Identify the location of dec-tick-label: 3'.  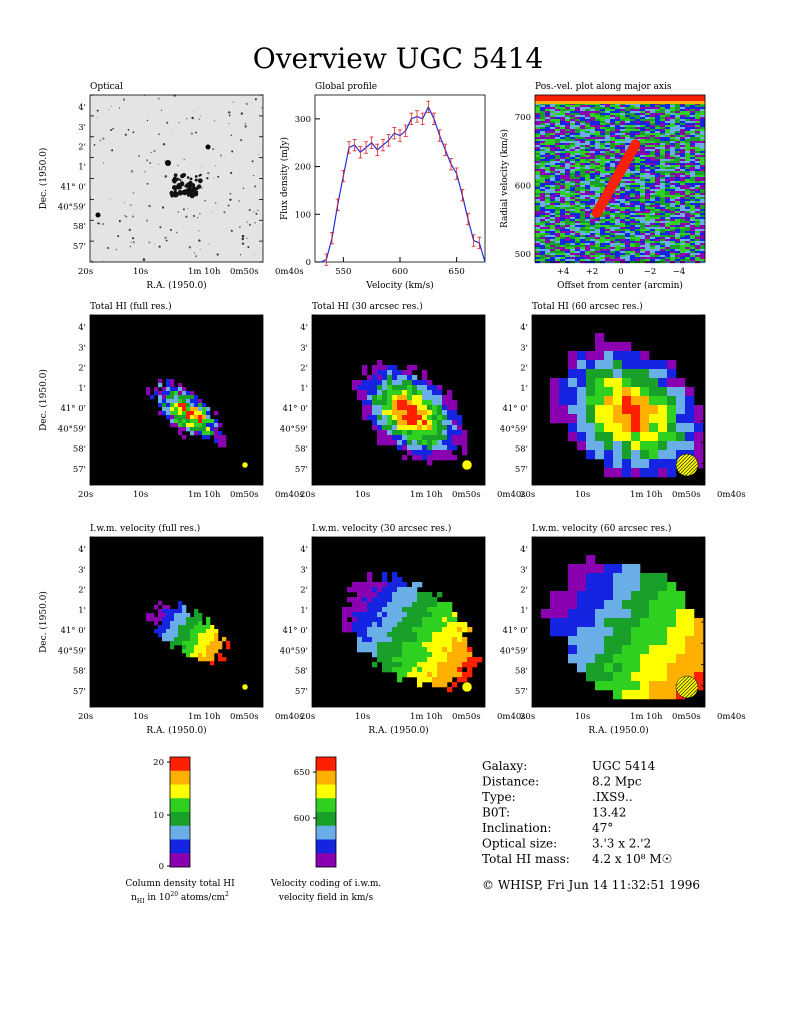
(304, 570).